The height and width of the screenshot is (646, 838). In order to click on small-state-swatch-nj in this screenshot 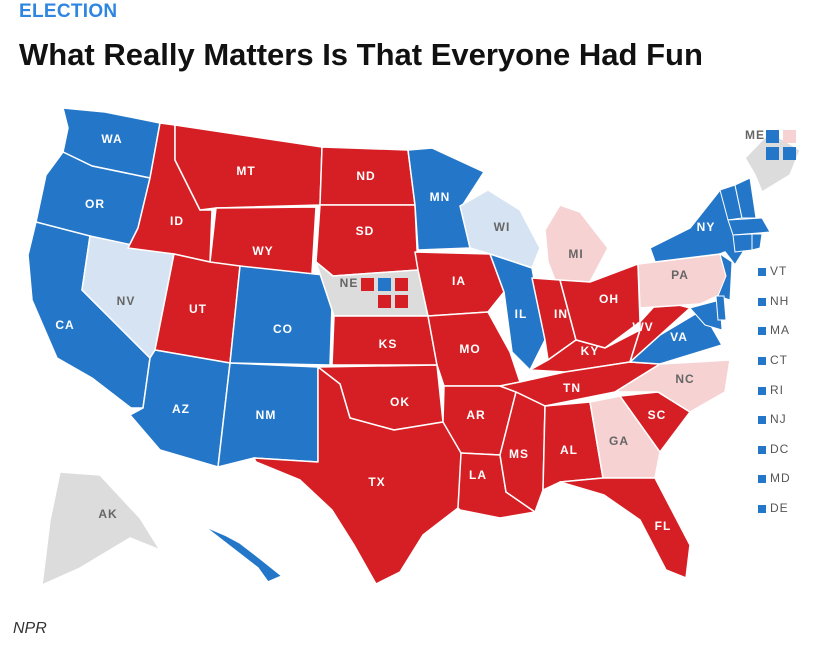, I will do `click(762, 420)`.